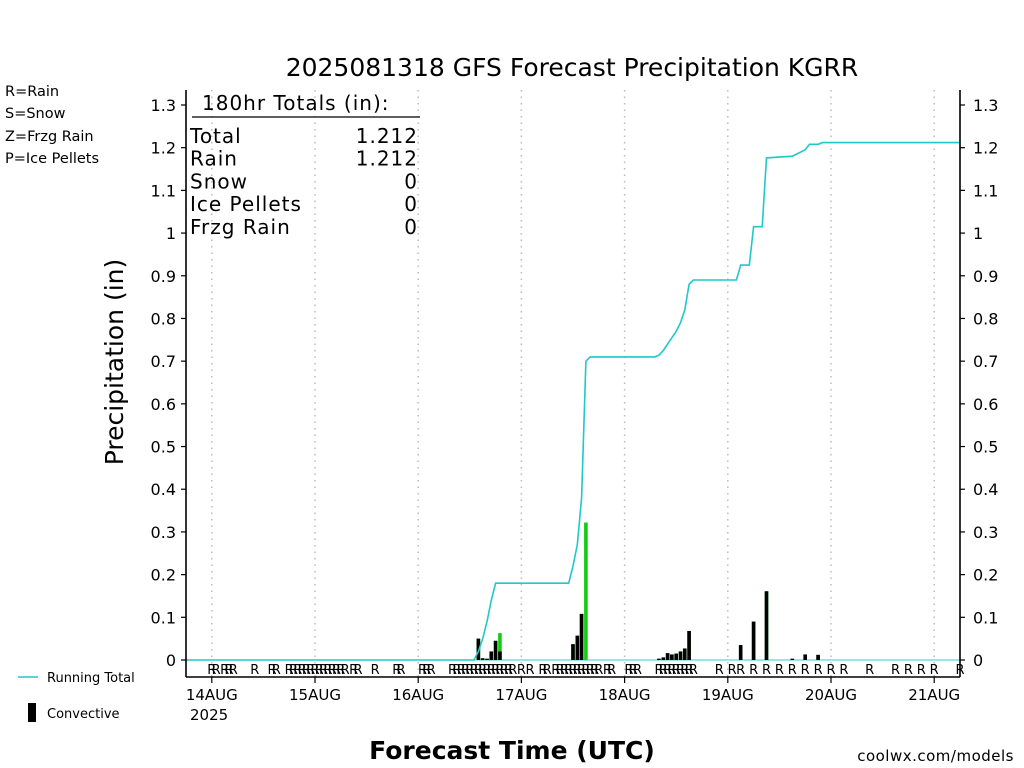 Image resolution: width=1024 pixels, height=768 pixels. Describe the element at coordinates (219, 181) in the screenshot. I see `totals-row-label: Snow` at that location.